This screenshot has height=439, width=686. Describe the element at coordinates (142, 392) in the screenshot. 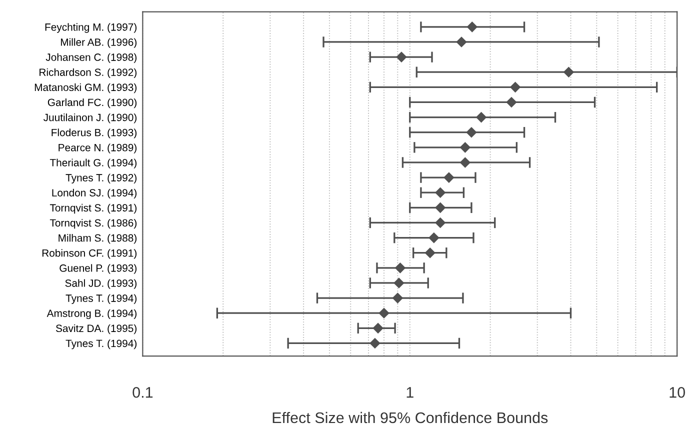

I see `x-tick-label: 0.1` at that location.